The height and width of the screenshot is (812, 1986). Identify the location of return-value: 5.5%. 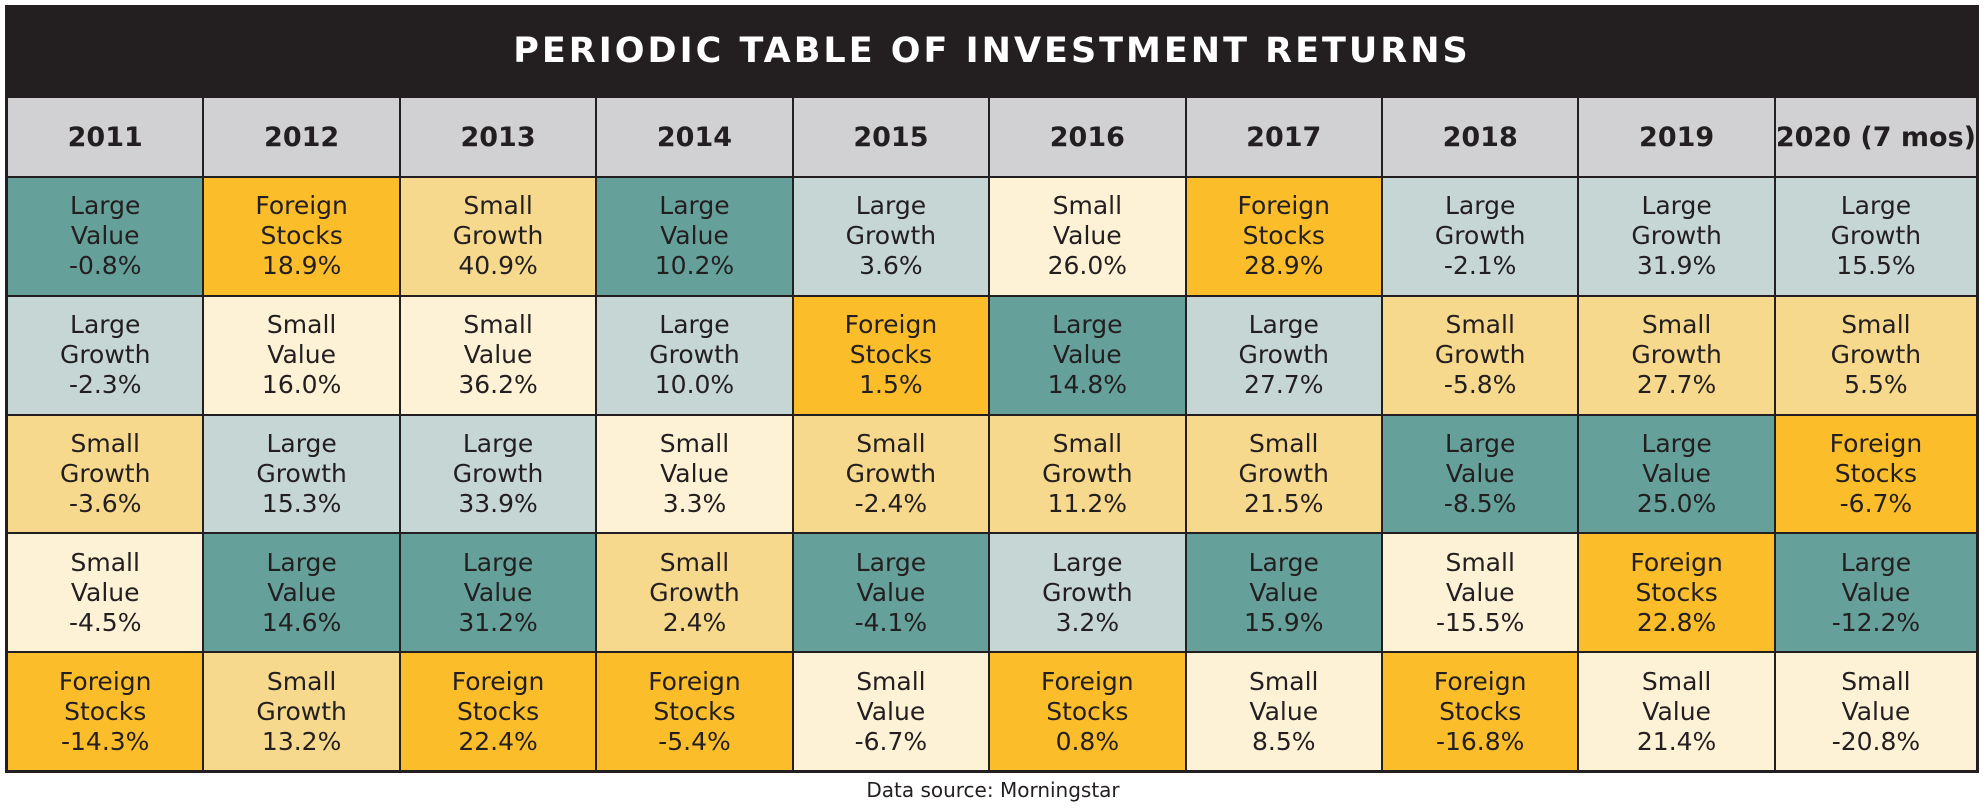
(1876, 385).